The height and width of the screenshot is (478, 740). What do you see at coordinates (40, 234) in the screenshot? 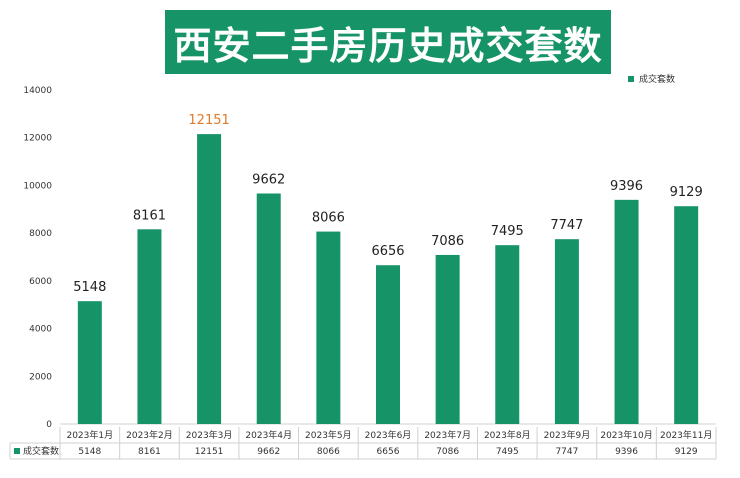
I see `y-tick-label: 8000` at bounding box center [40, 234].